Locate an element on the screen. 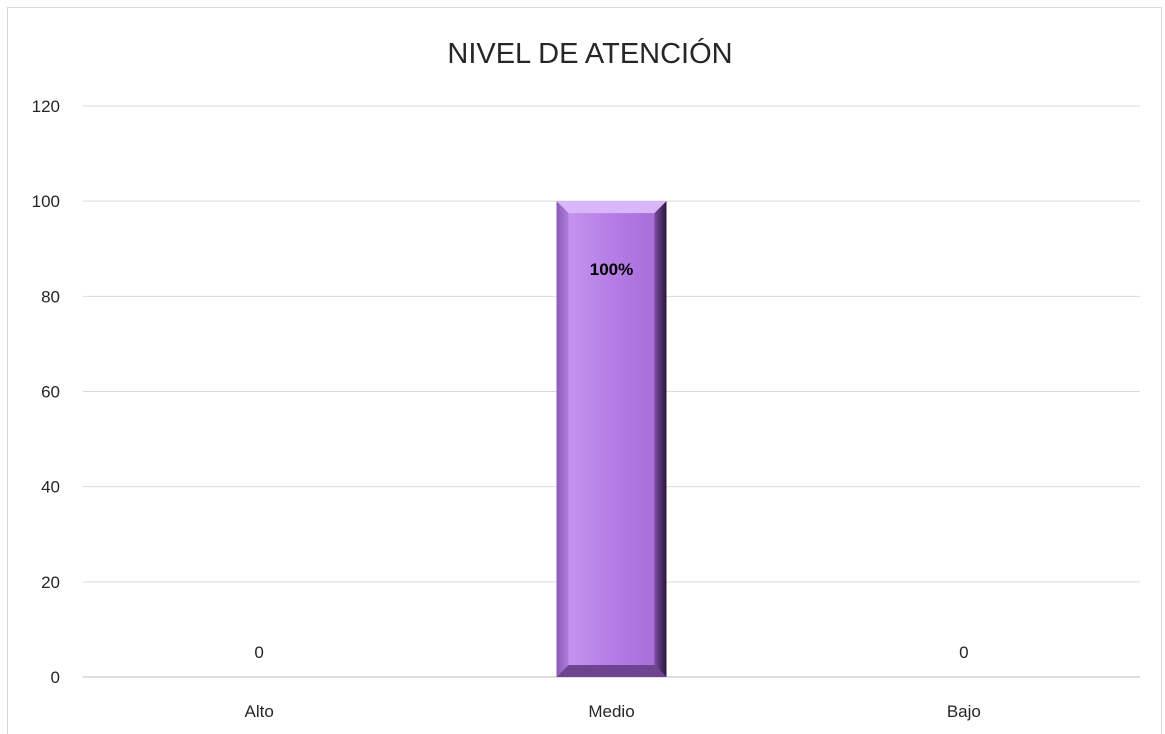 This screenshot has width=1165, height=734. chart-title: NIVEL DE ATENCIÓN is located at coordinates (589, 53).